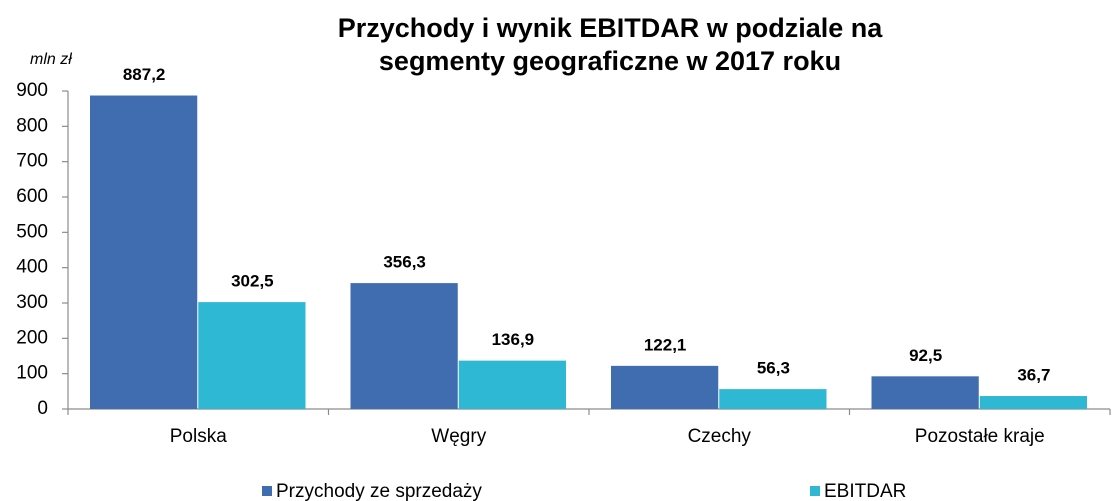 This screenshot has height=501, width=1115. What do you see at coordinates (32, 196) in the screenshot?
I see `y-tick-label: 600` at bounding box center [32, 196].